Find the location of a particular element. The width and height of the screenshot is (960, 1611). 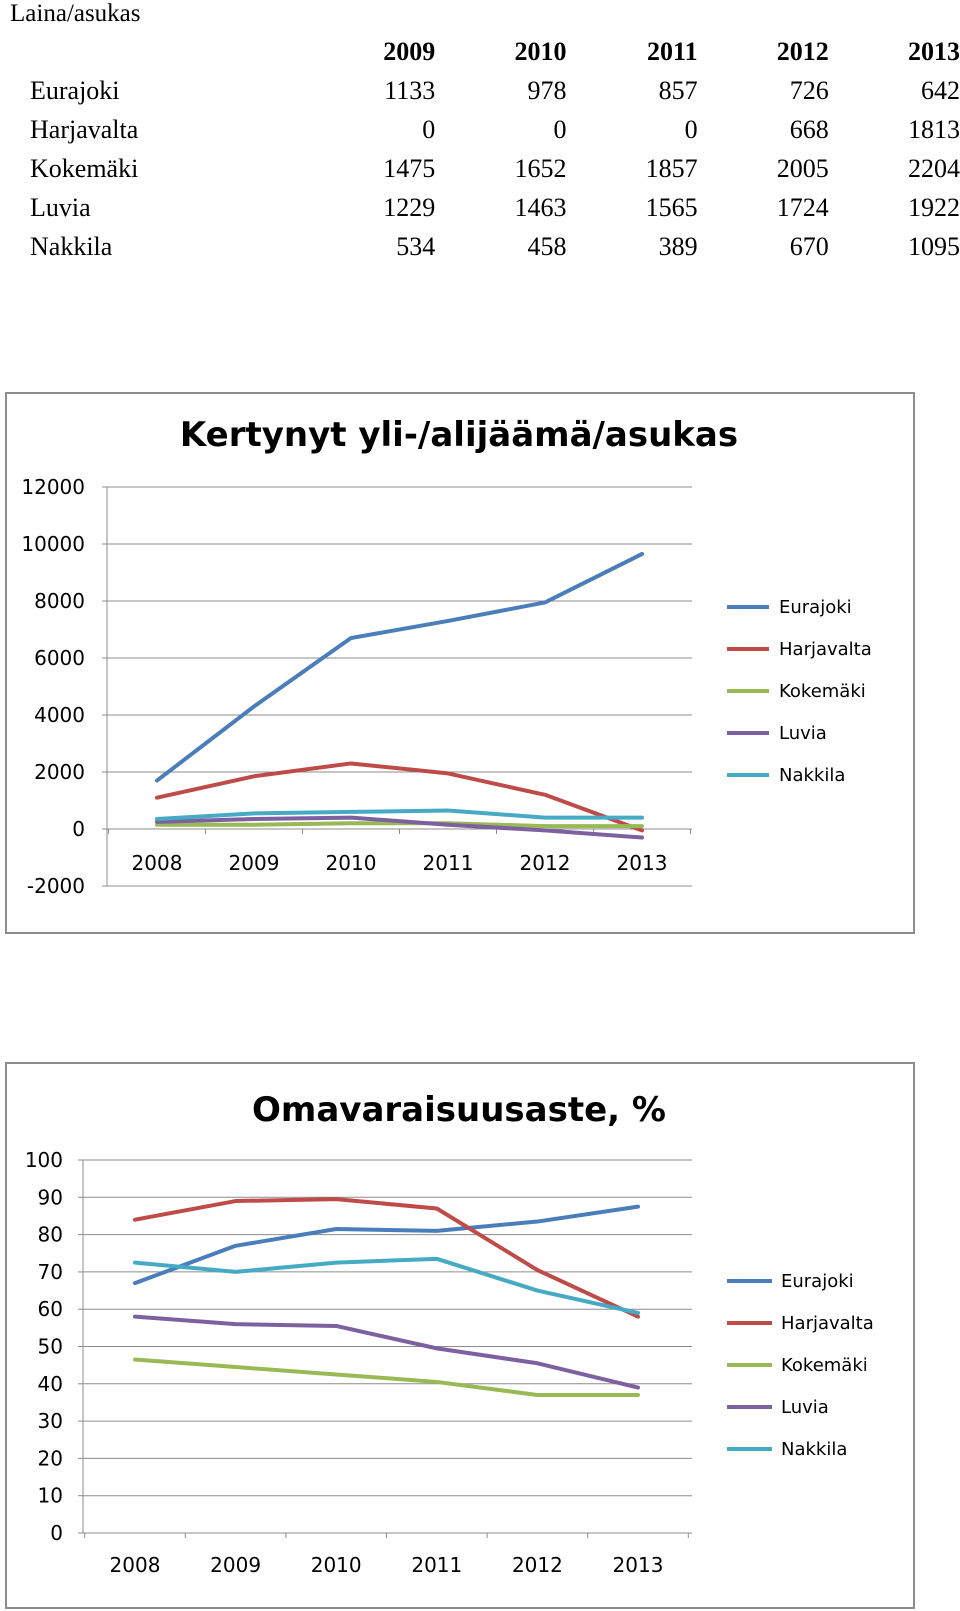

y-tick-label: 6000 is located at coordinates (59, 658).